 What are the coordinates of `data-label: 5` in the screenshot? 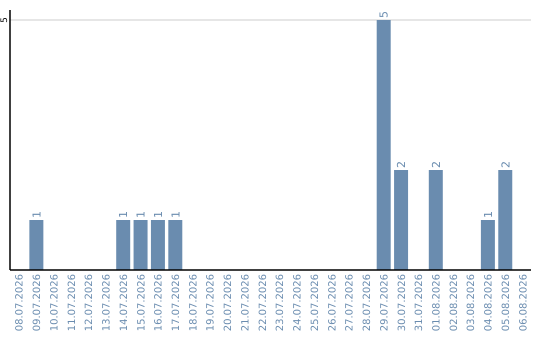 It's located at (384, 14).